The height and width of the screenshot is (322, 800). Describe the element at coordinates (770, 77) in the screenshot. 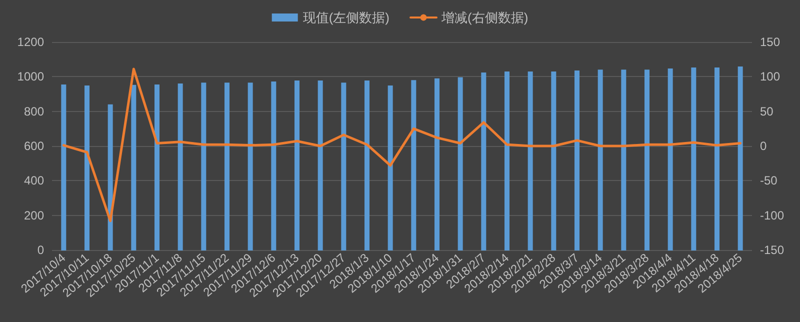

I see `y2-tick-label: 100` at that location.